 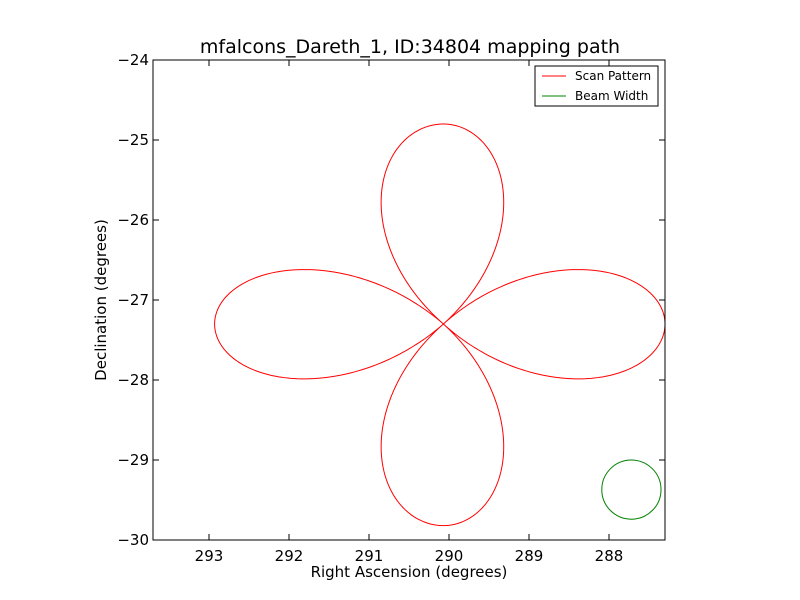 I want to click on y-tick-label: −25, so click(x=133, y=140).